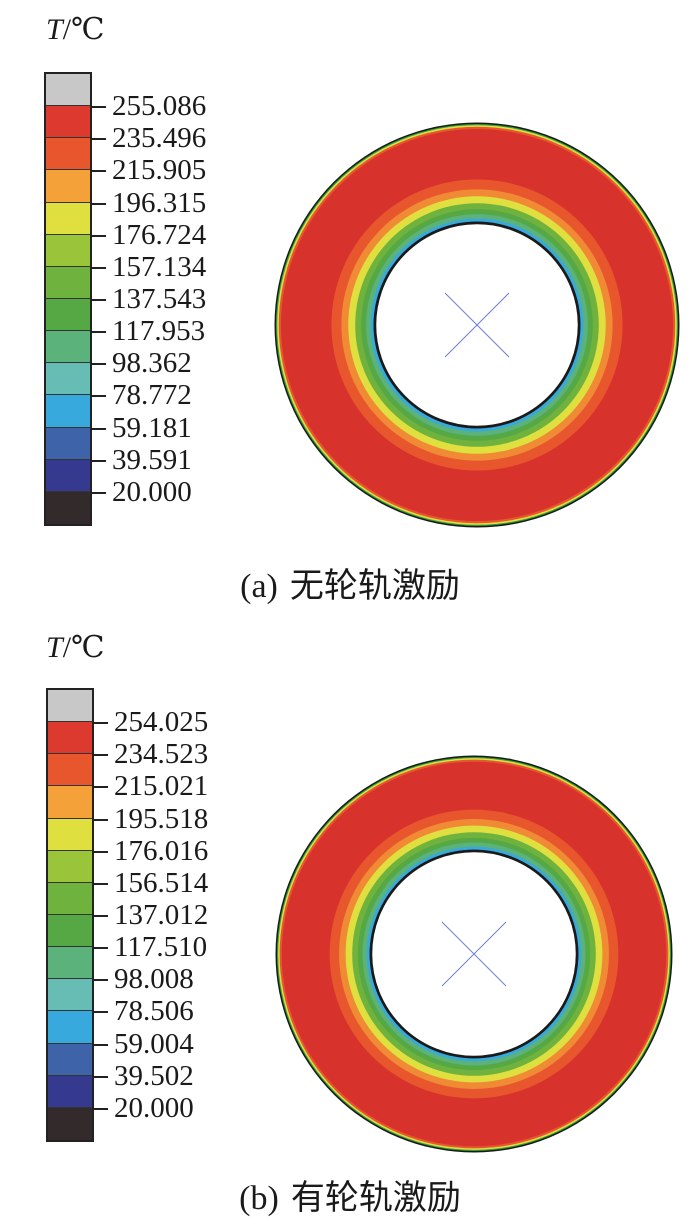  Describe the element at coordinates (159, 331) in the screenshot. I see `legend-value: 117.953` at that location.